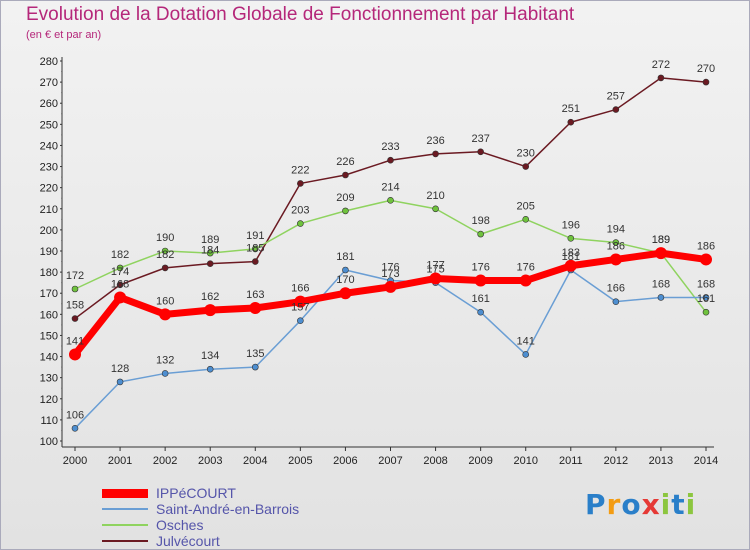 The height and width of the screenshot is (550, 750). What do you see at coordinates (661, 65) in the screenshot?
I see `data-label: 272` at bounding box center [661, 65].